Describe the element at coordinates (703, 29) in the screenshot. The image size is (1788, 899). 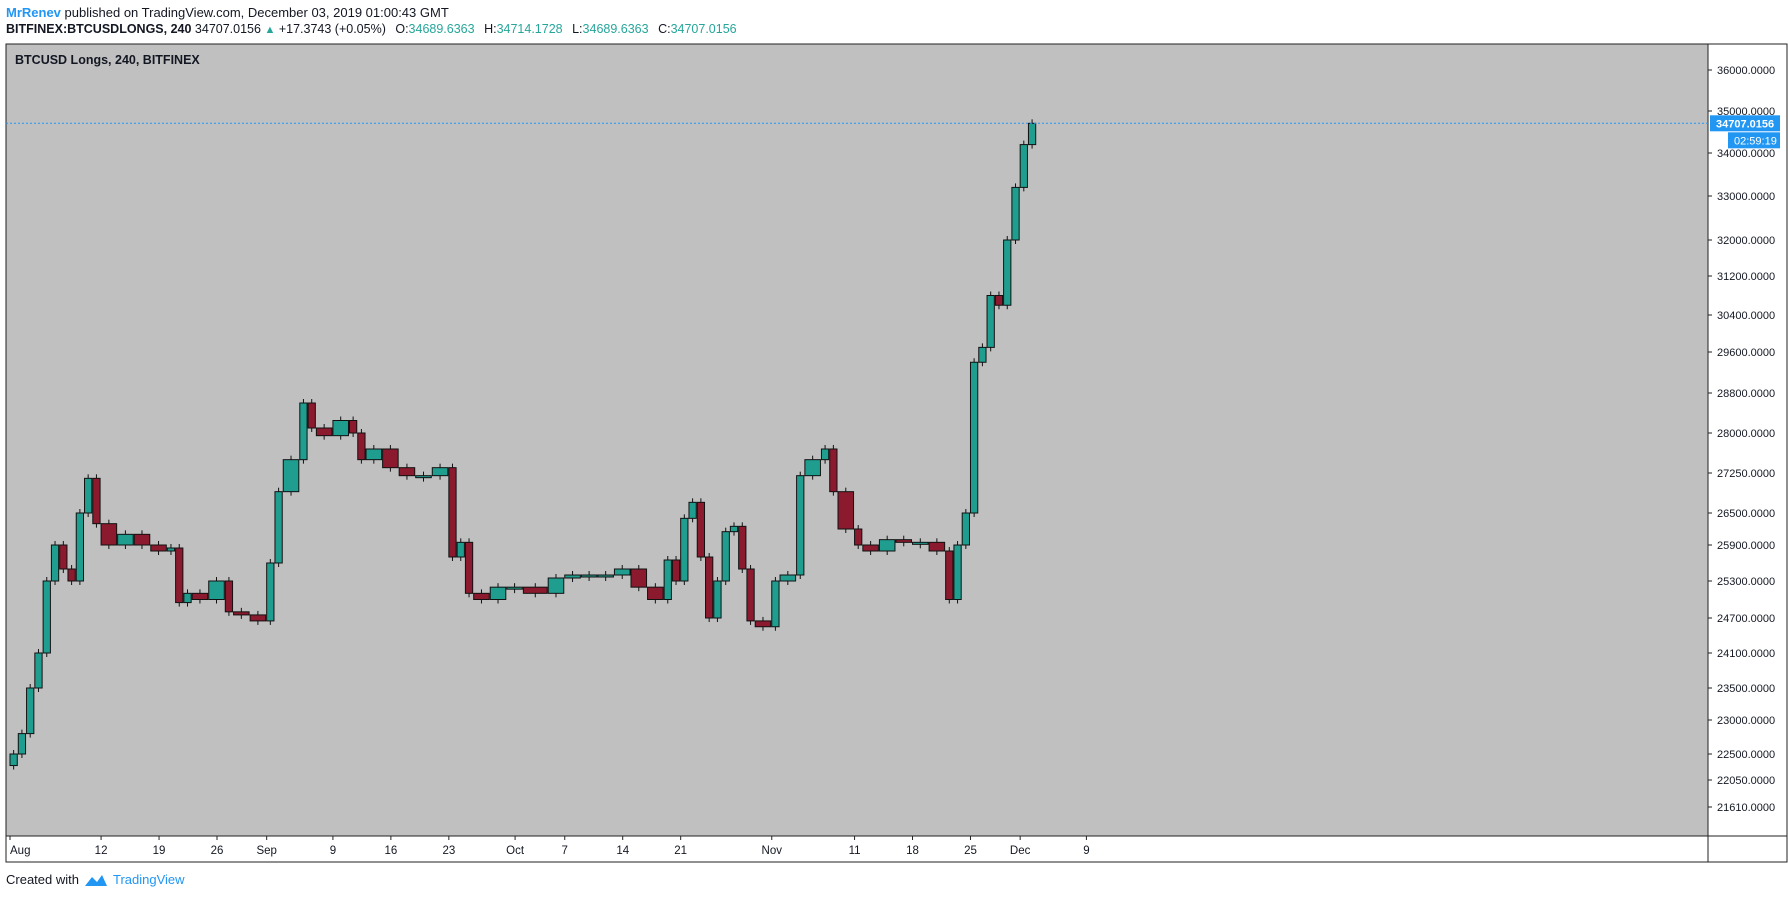
I see `close-value: 34707.0156` at that location.